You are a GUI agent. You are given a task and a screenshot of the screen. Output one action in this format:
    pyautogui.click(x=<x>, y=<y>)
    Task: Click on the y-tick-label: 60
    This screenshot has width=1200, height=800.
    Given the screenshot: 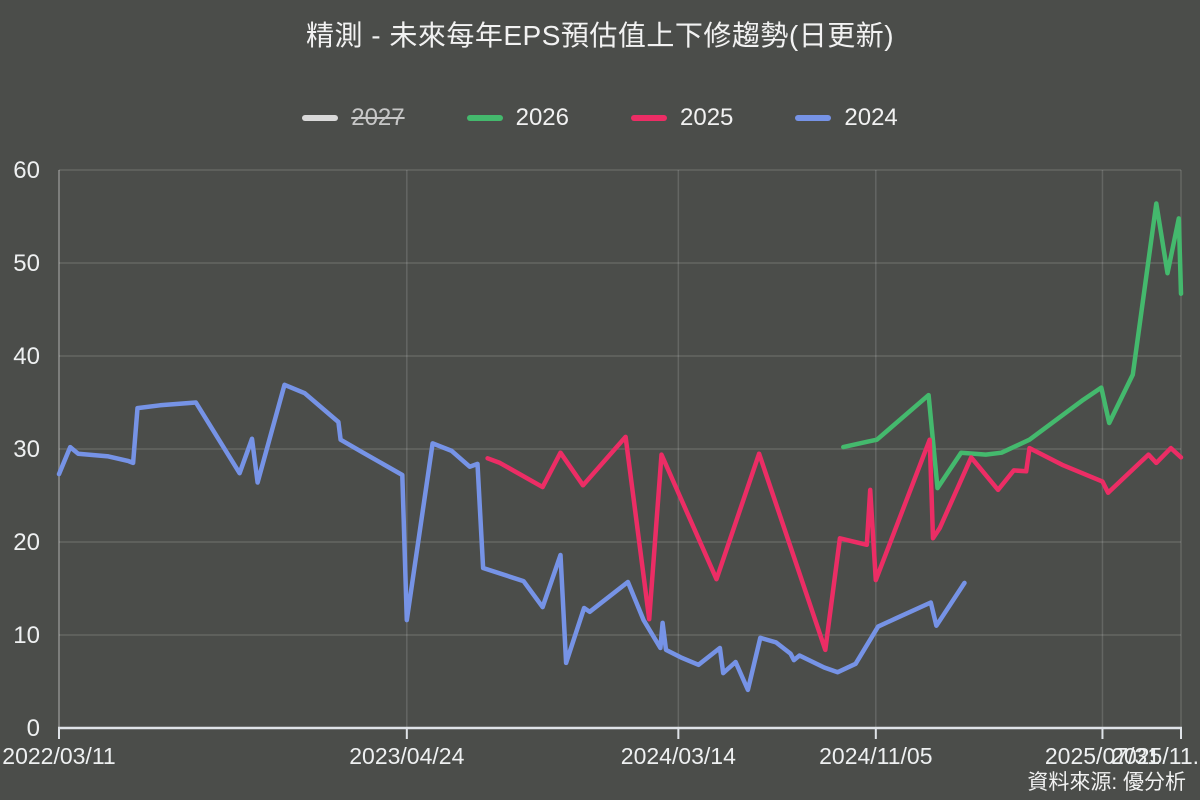 What is the action you would take?
    pyautogui.click(x=26, y=170)
    